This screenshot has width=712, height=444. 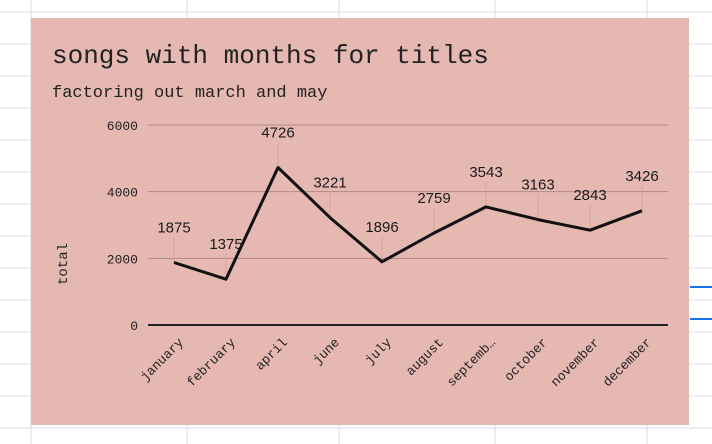 I want to click on data-label: 3221, so click(x=329, y=183).